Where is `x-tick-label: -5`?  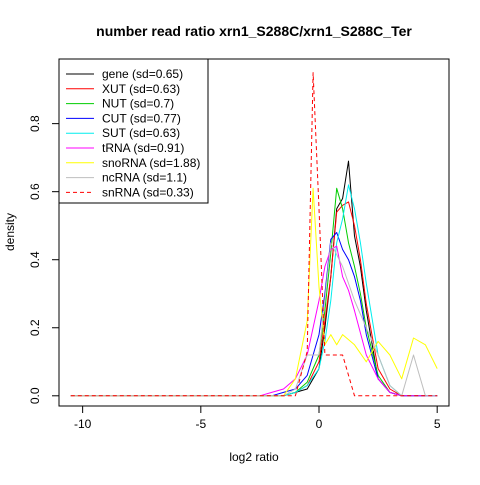 x-tick-label: -5 is located at coordinates (200, 424).